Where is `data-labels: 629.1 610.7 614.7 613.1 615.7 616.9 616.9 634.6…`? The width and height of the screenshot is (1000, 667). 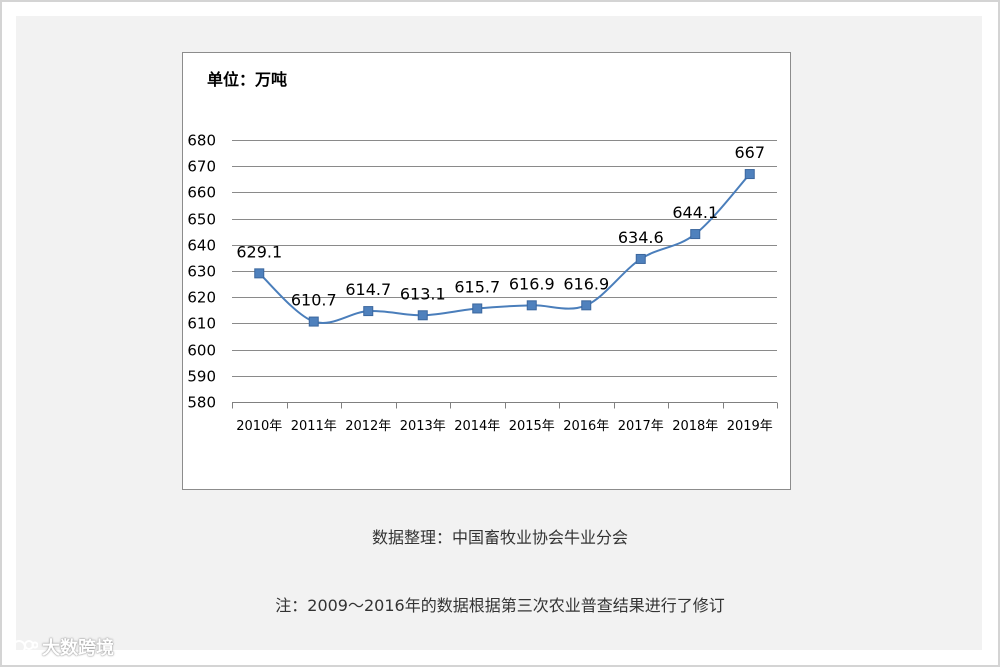
data-labels: 629.1 610.7 614.7 613.1 615.7 616.9 616.9 634.6… is located at coordinates (500, 226).